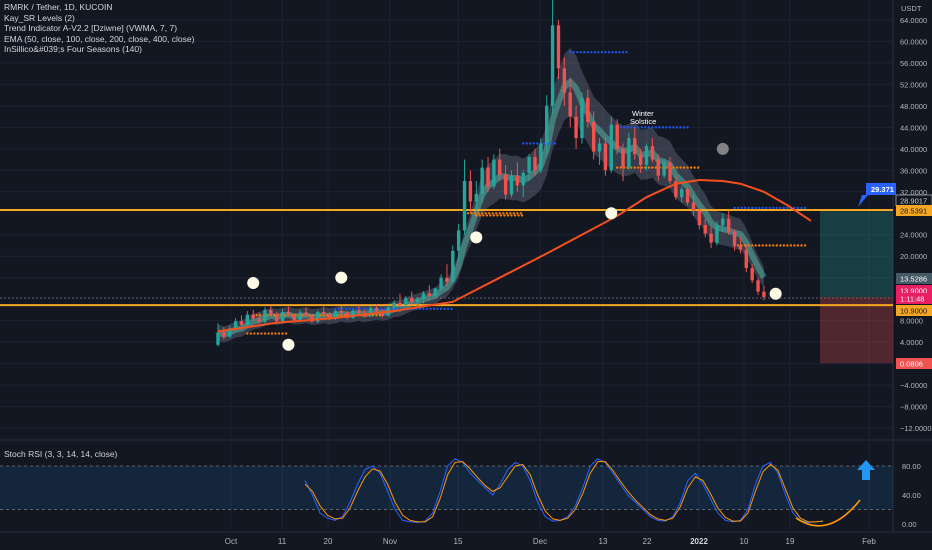 The width and height of the screenshot is (932, 550). What do you see at coordinates (564, 492) in the screenshot?
I see `stoch-d-line` at bounding box center [564, 492].